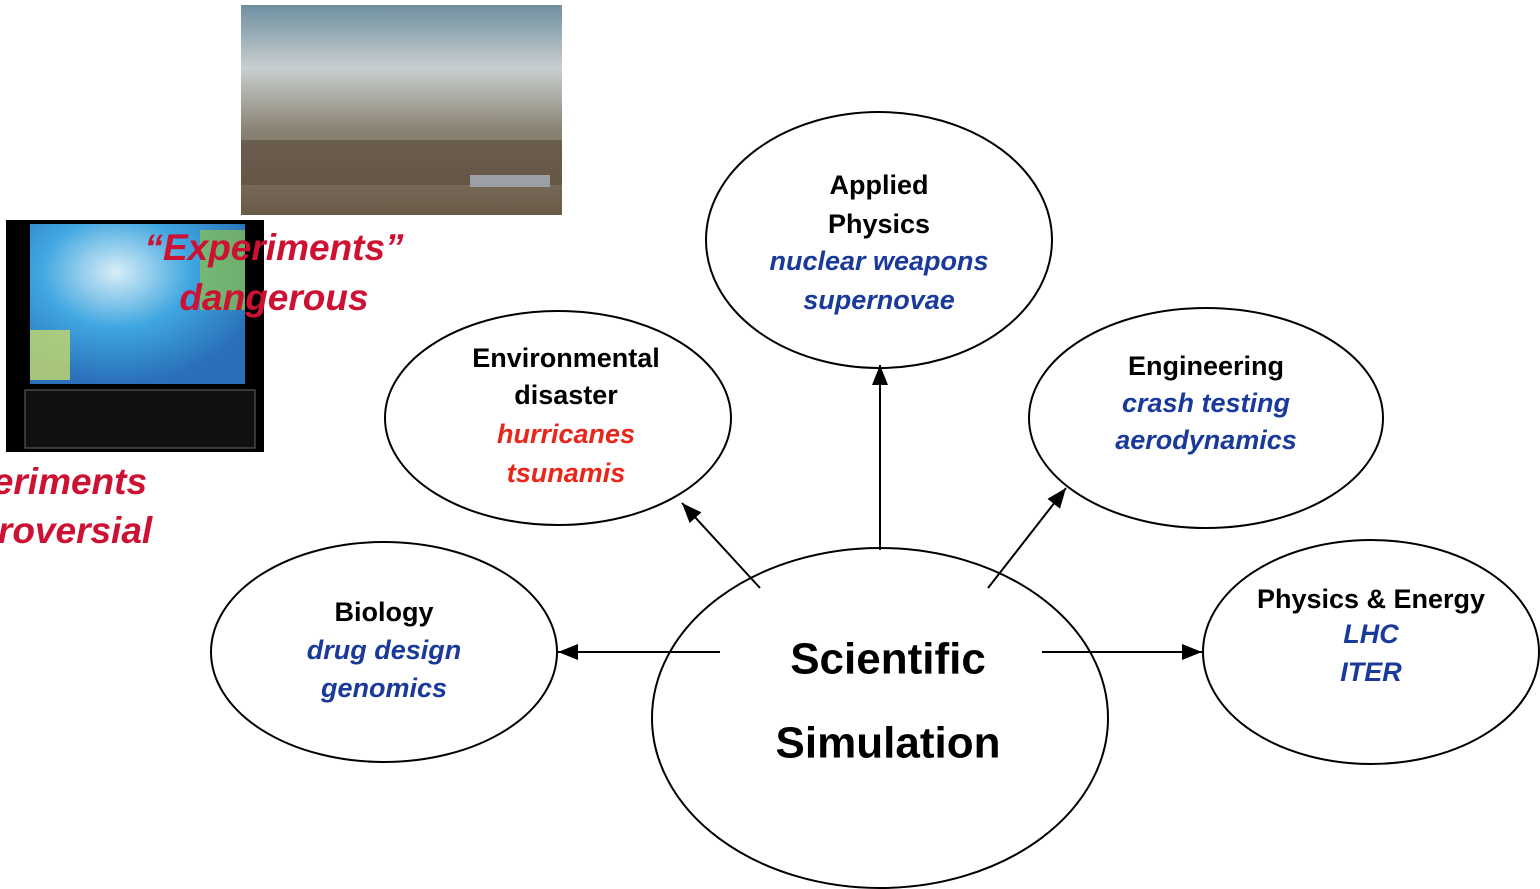  Describe the element at coordinates (566, 473) in the screenshot. I see `node-item: tsunamis` at that location.